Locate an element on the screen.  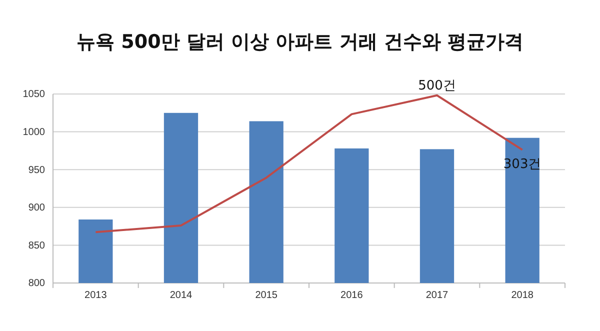
y-tick-label: 900 is located at coordinates (37, 208).